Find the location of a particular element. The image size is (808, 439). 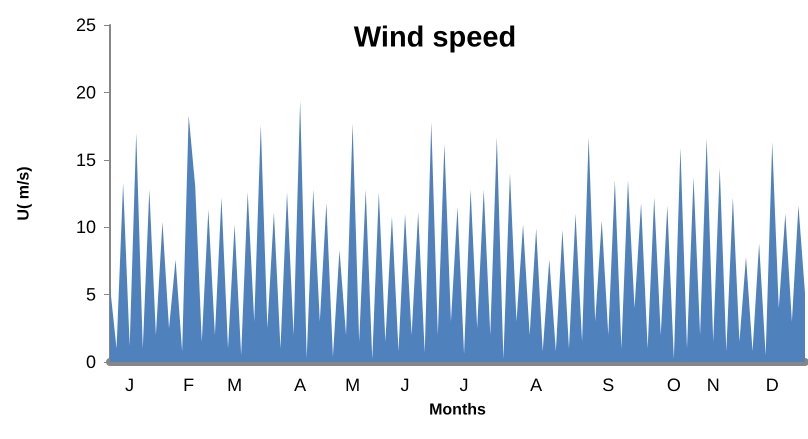

chart-title: Wind speed is located at coordinates (435, 38).